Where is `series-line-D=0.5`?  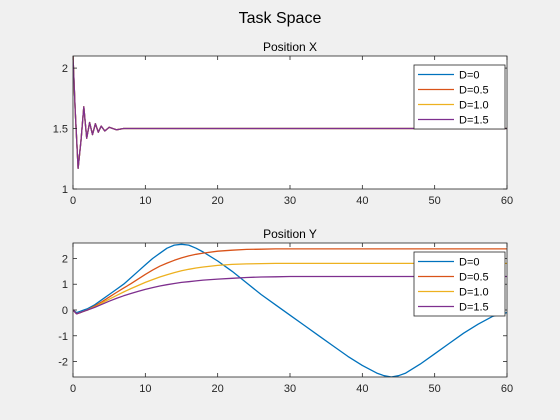
series-line-D=0.5 is located at coordinates (290, 281).